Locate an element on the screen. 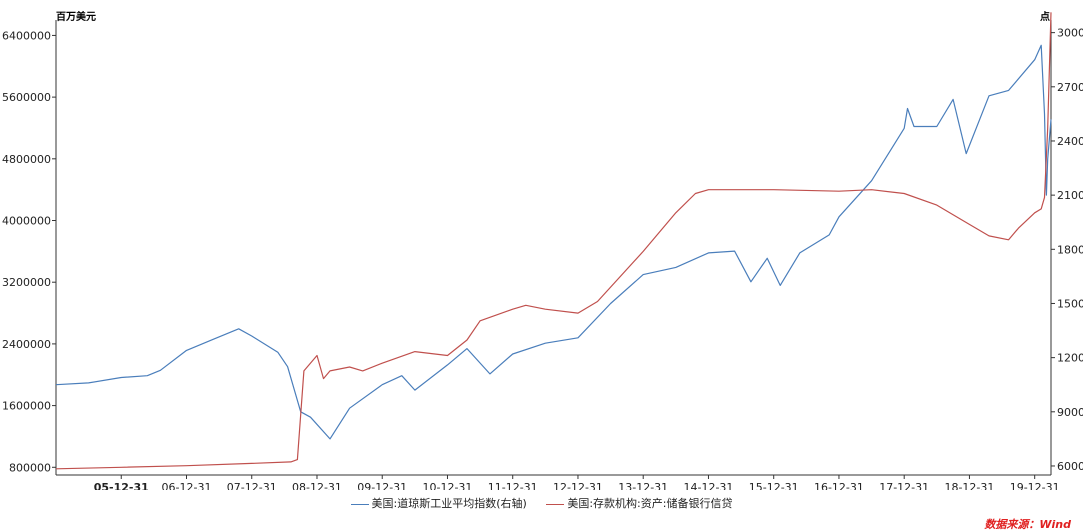 Image resolution: width=1083 pixels, height=532 pixels. right-tick-label: 24000 is located at coordinates (1070, 141).